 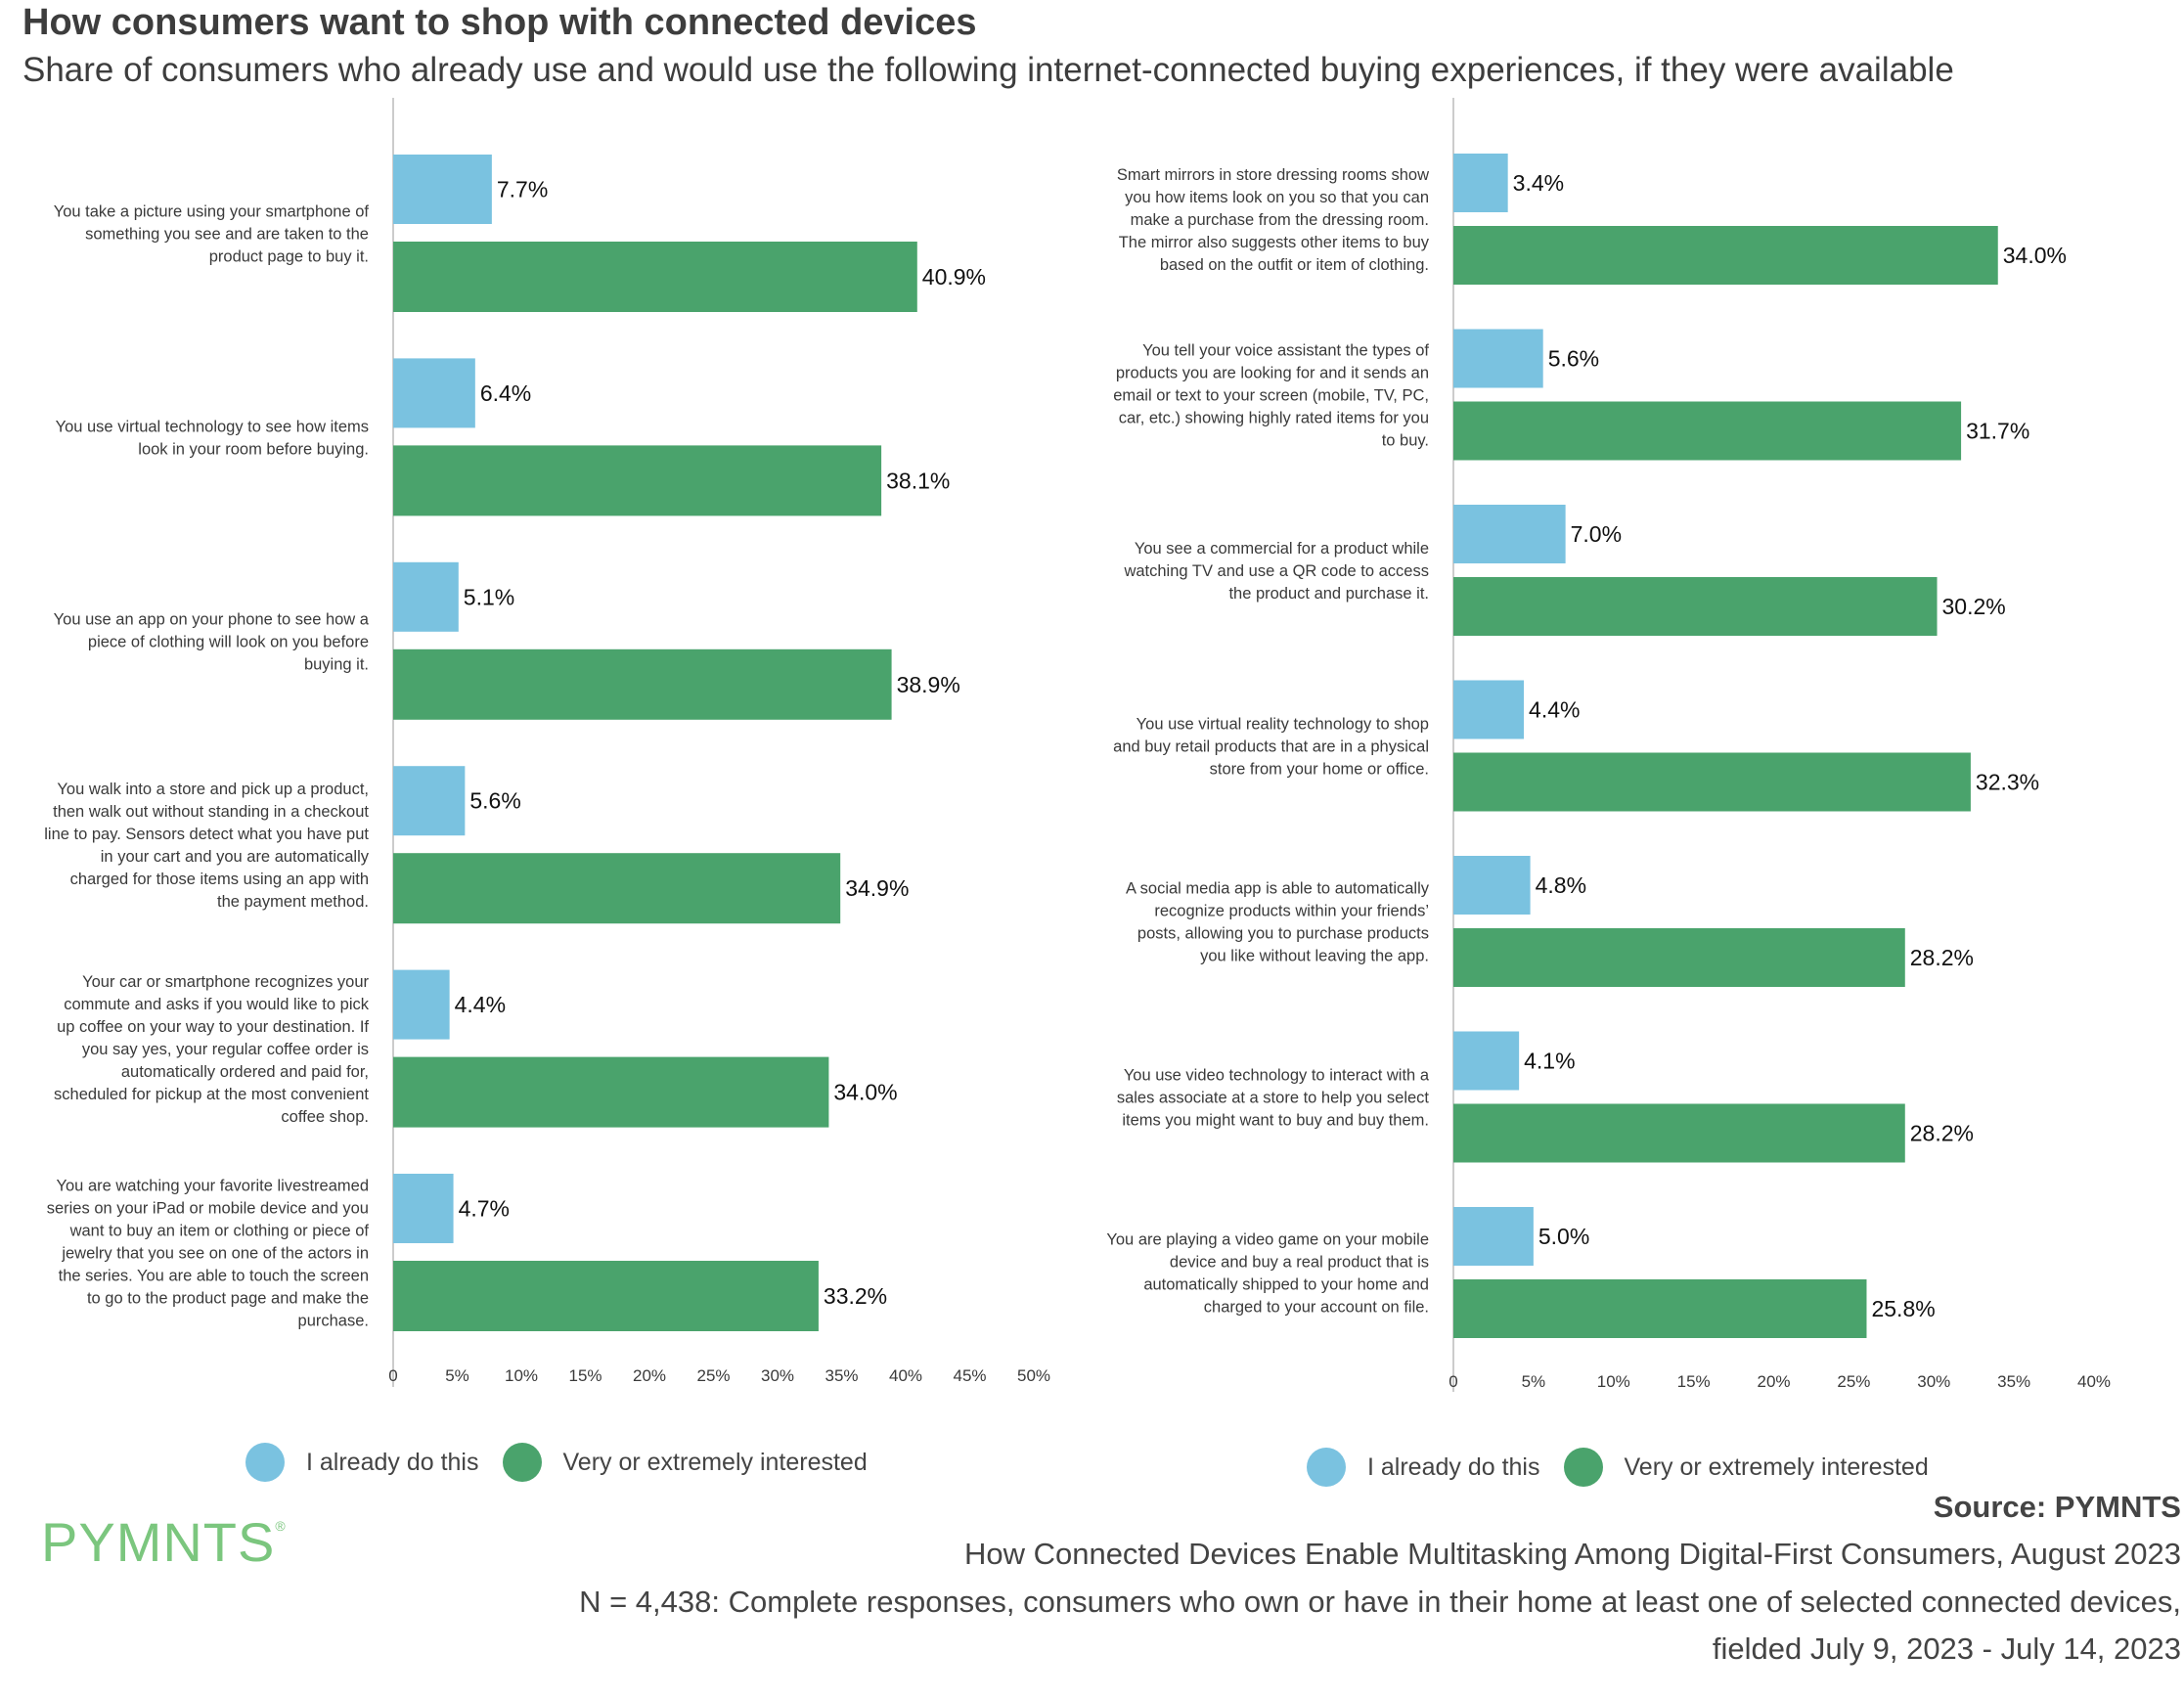 What do you see at coordinates (1316, 1308) in the screenshot?
I see `category-label-line: charged to your account on file.` at bounding box center [1316, 1308].